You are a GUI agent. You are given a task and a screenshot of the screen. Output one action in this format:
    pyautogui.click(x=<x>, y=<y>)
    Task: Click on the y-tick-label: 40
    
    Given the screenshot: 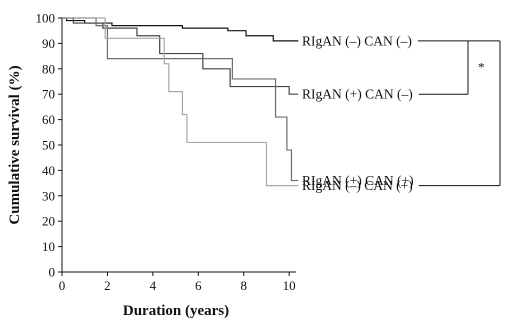 What is the action you would take?
    pyautogui.click(x=48, y=170)
    